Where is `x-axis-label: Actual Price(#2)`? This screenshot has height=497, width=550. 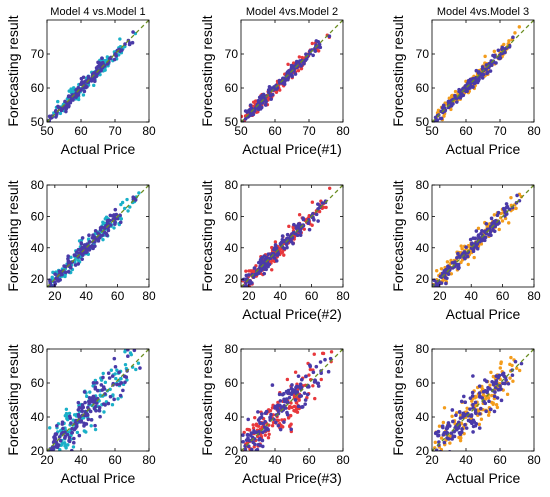
x-axis-label: Actual Price(#2) is located at coordinates (292, 314).